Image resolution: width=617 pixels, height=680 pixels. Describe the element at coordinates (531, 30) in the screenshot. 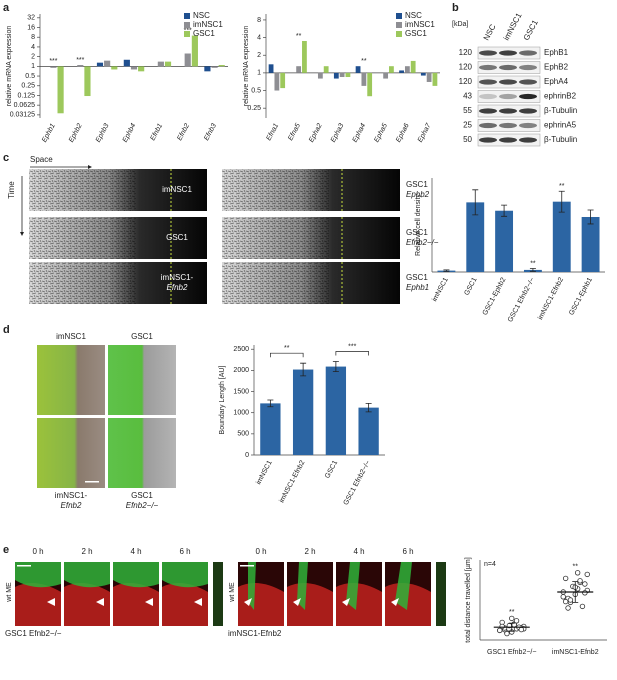

I see `lane-label: GSC1` at that location.